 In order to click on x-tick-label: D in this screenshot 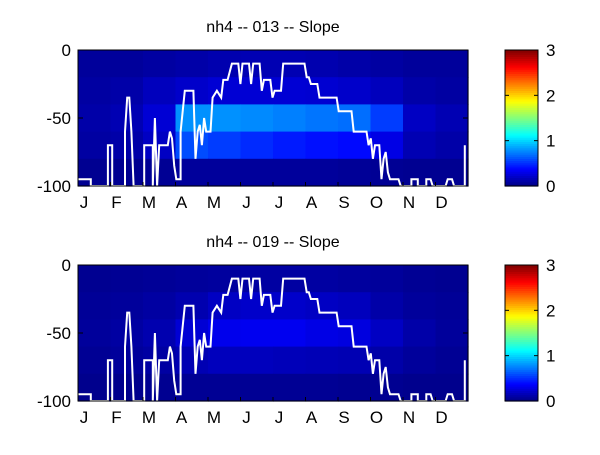, I will do `click(441, 202)`.